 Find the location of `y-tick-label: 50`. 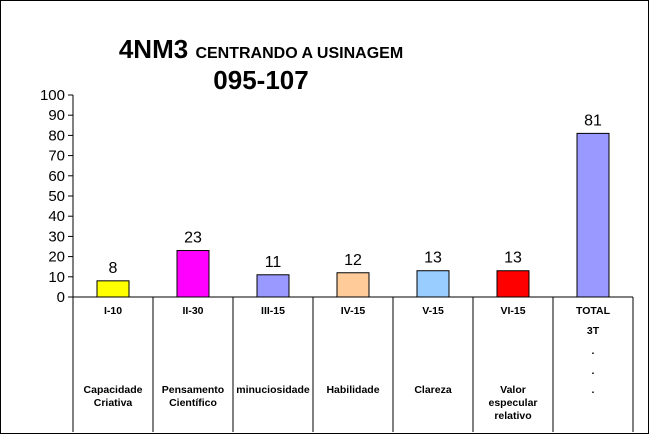

y-tick-label: 50 is located at coordinates (56, 196).